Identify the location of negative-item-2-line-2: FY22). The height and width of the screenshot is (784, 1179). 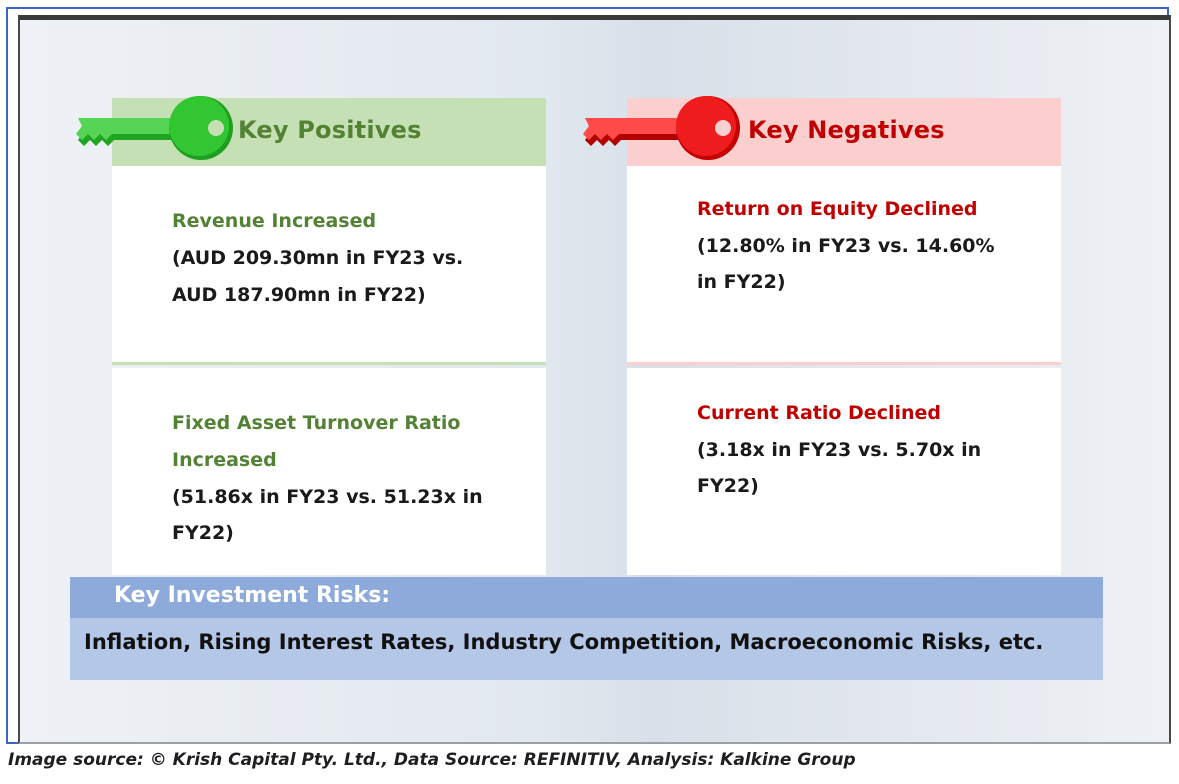
(728, 486).